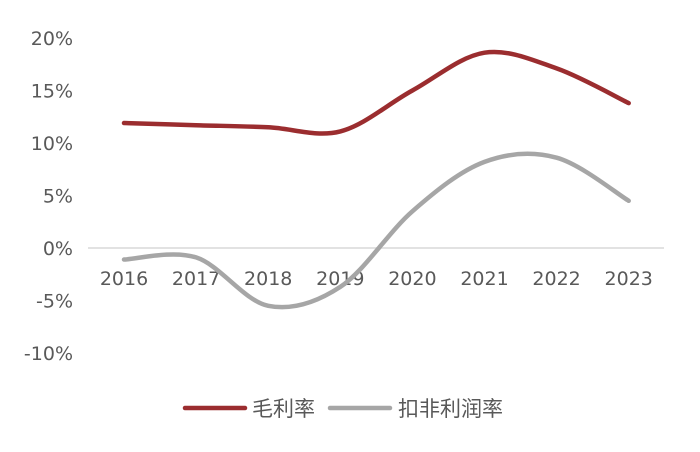 This screenshot has height=452, width=700. What do you see at coordinates (412, 279) in the screenshot?
I see `x-tick-label: 2020` at bounding box center [412, 279].